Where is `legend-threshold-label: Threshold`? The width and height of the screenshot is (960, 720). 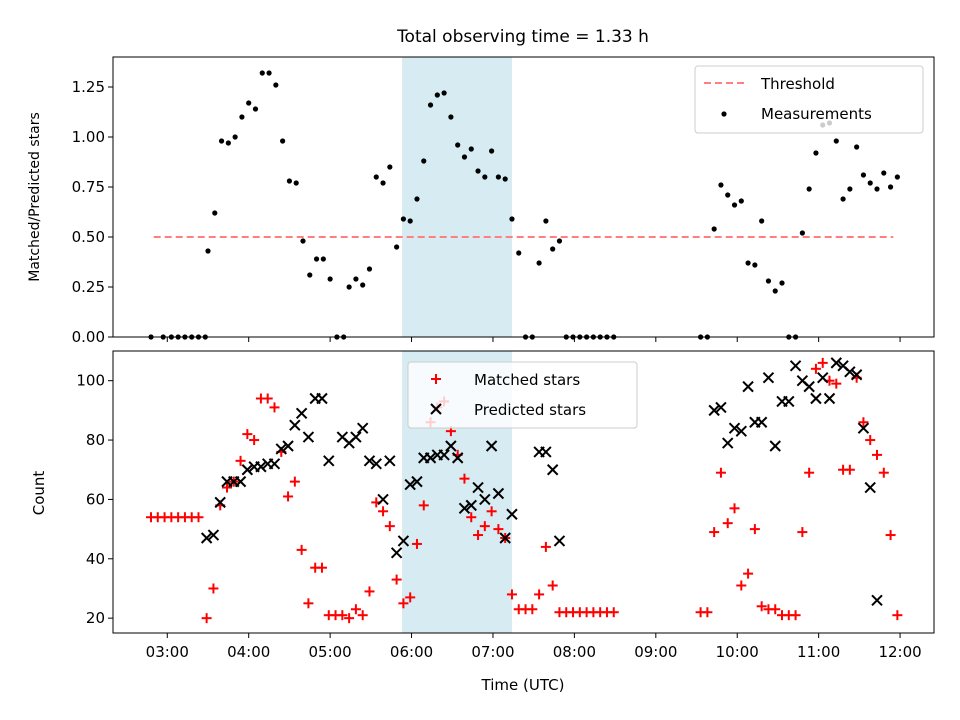
legend-threshold-label: Threshold is located at coordinates (797, 84).